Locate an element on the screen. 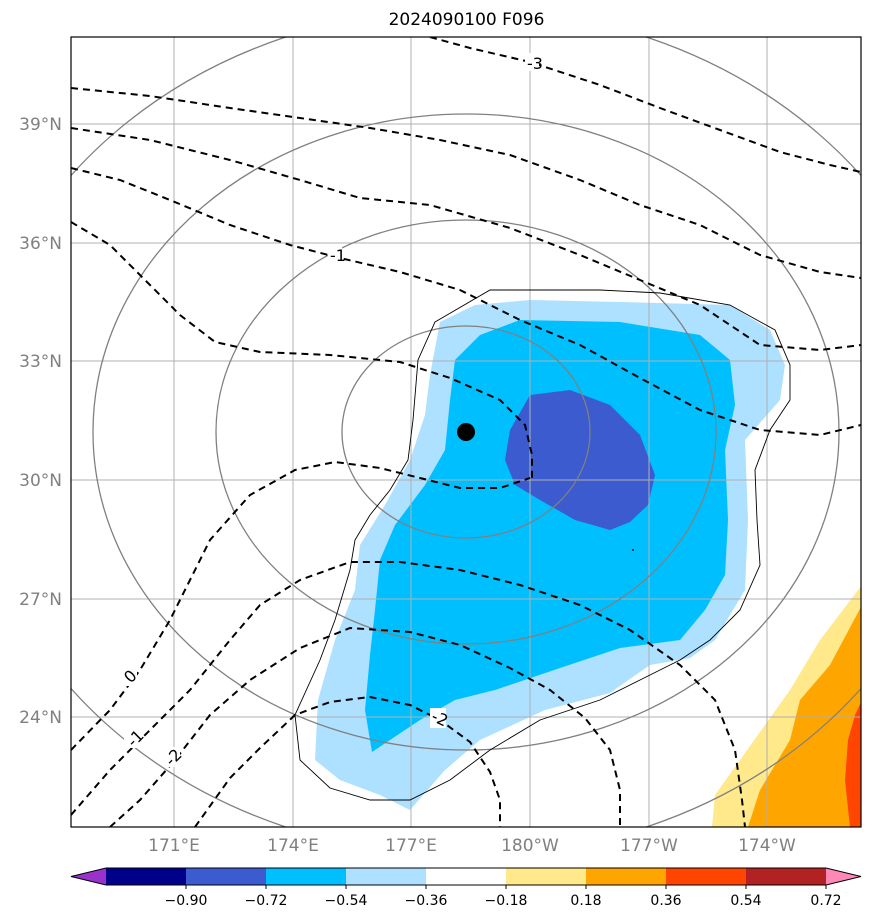 The width and height of the screenshot is (873, 924). colorbar-outline is located at coordinates (466, 876).